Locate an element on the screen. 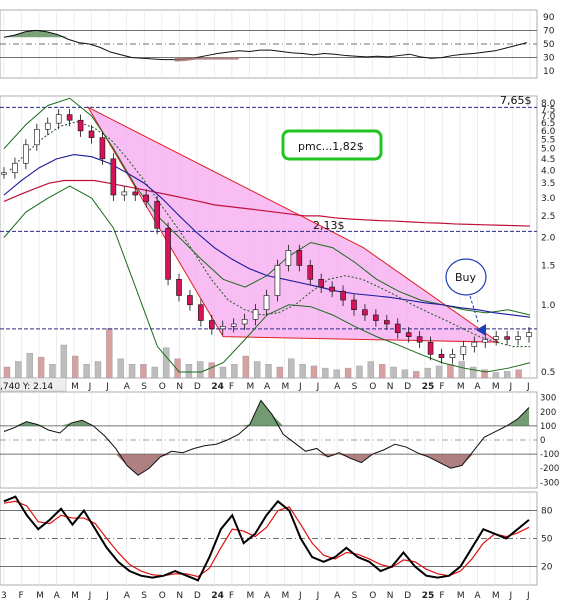 The height and width of the screenshot is (603, 566). x-tick-label: 3 is located at coordinates (4, 596).